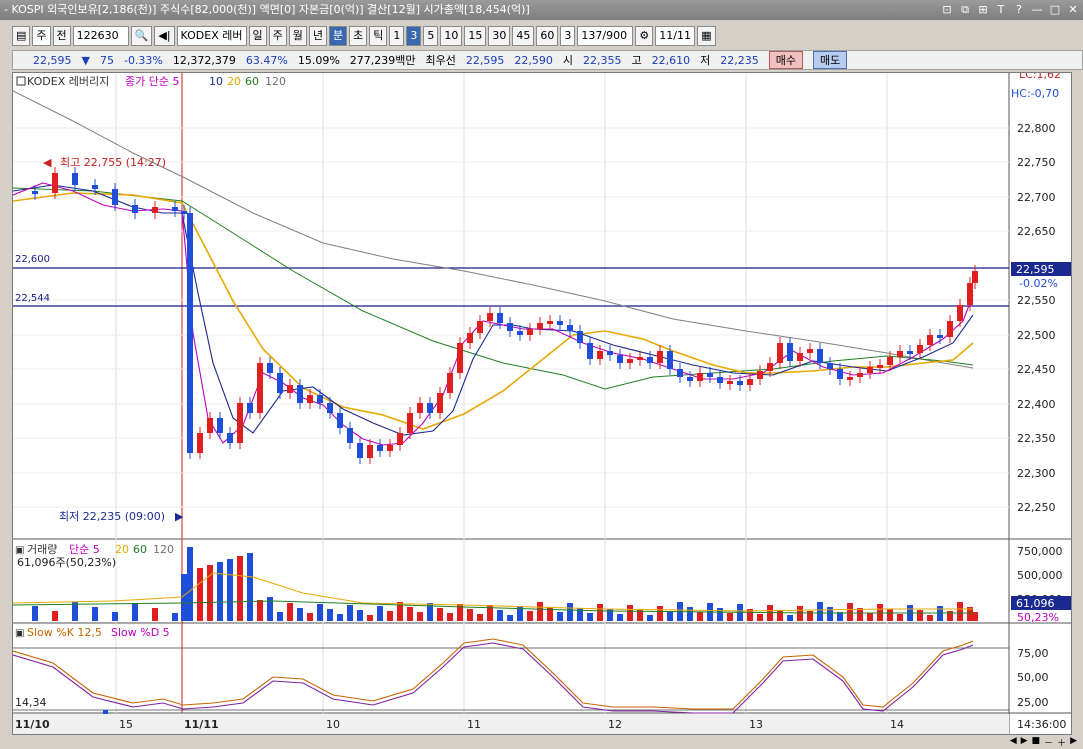  I want to click on stock-code-input: 122630, so click(100, 36).